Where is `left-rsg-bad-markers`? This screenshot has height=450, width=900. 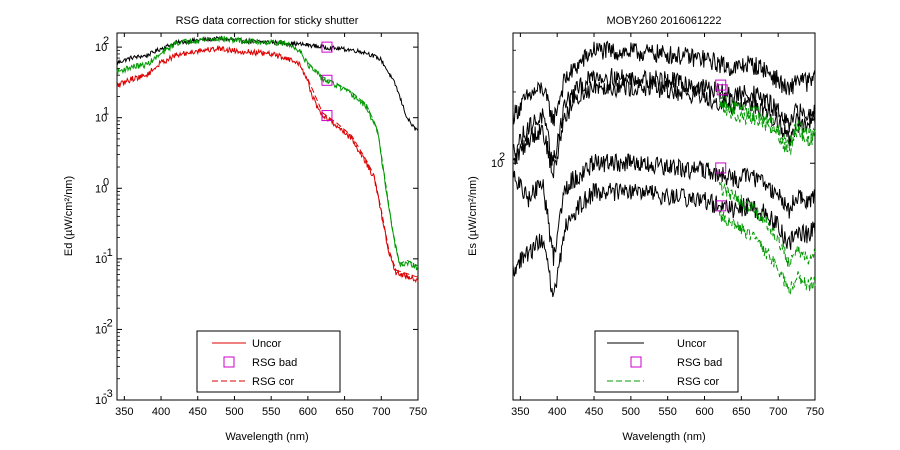
left-rsg-bad-markers is located at coordinates (327, 81).